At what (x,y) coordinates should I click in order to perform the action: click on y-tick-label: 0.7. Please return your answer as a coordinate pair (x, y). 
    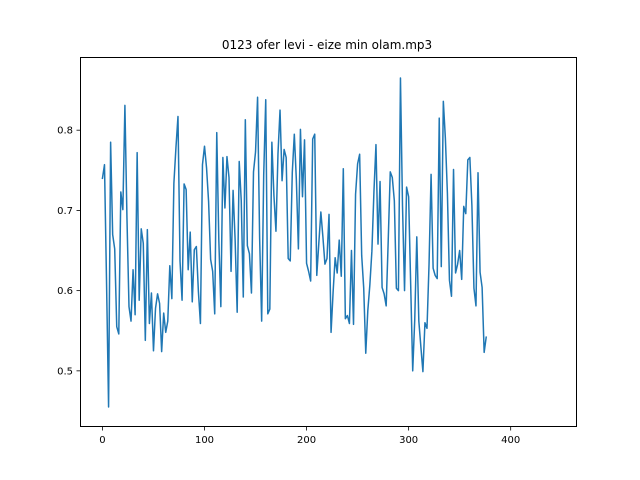
    Looking at the image, I should click on (65, 211).